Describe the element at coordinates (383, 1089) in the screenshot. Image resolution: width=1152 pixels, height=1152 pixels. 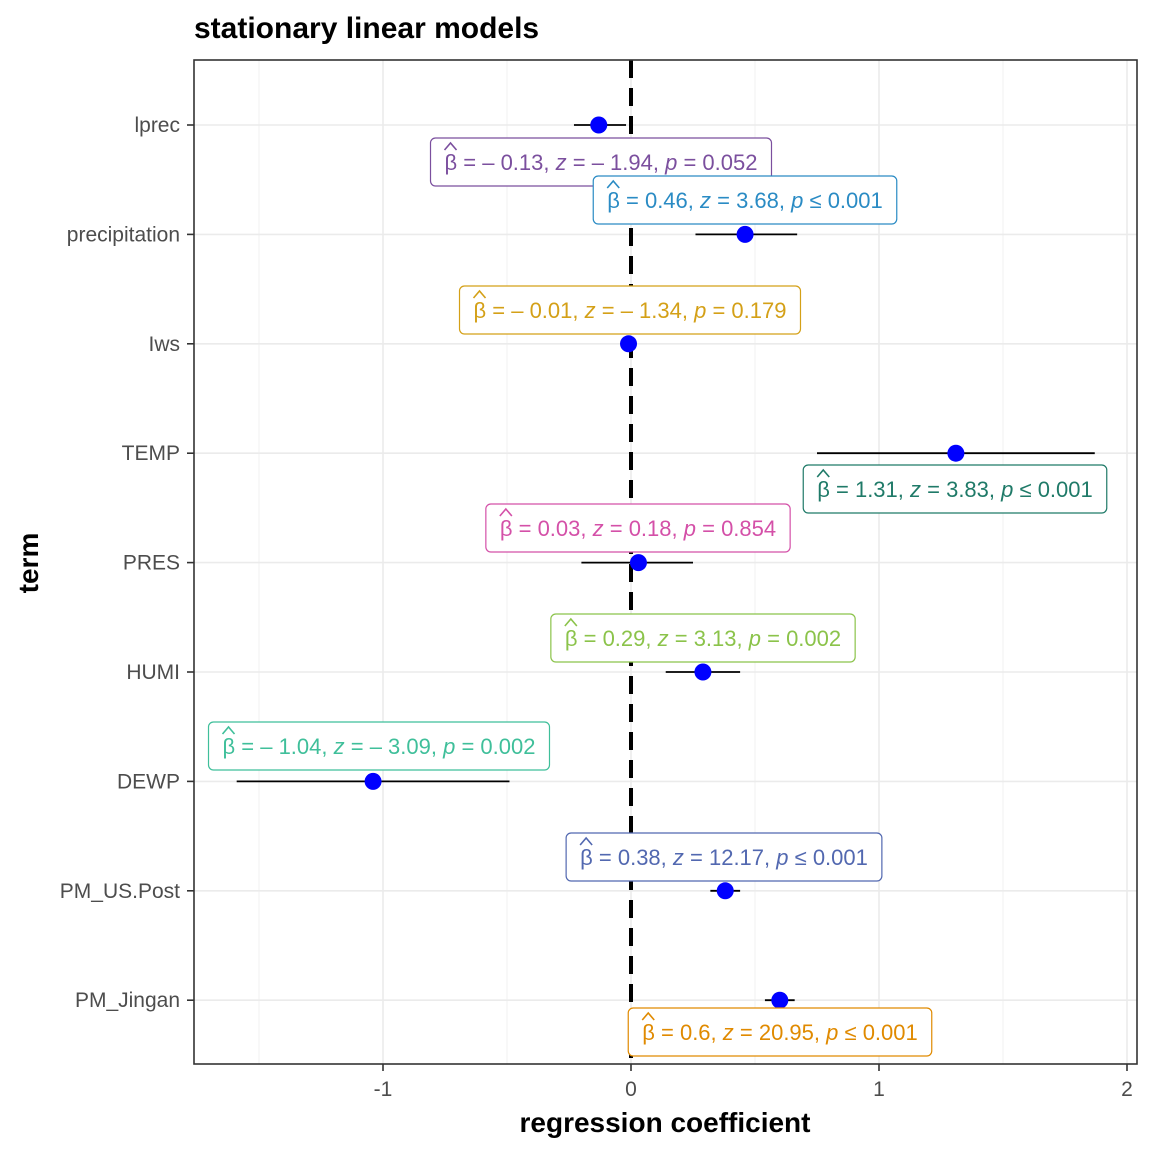
I see `x-tick-label: -1` at that location.